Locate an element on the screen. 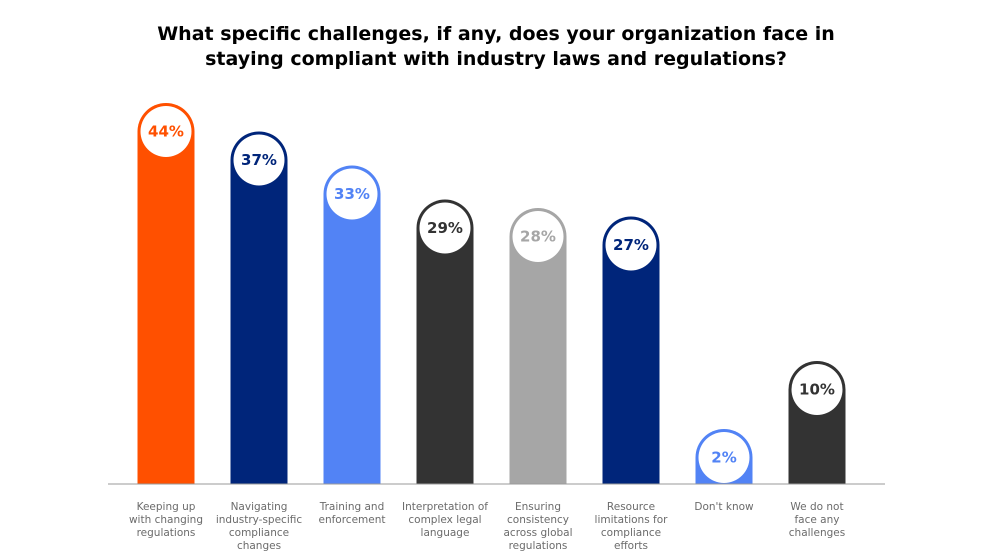  data-label: 33% is located at coordinates (352, 194).